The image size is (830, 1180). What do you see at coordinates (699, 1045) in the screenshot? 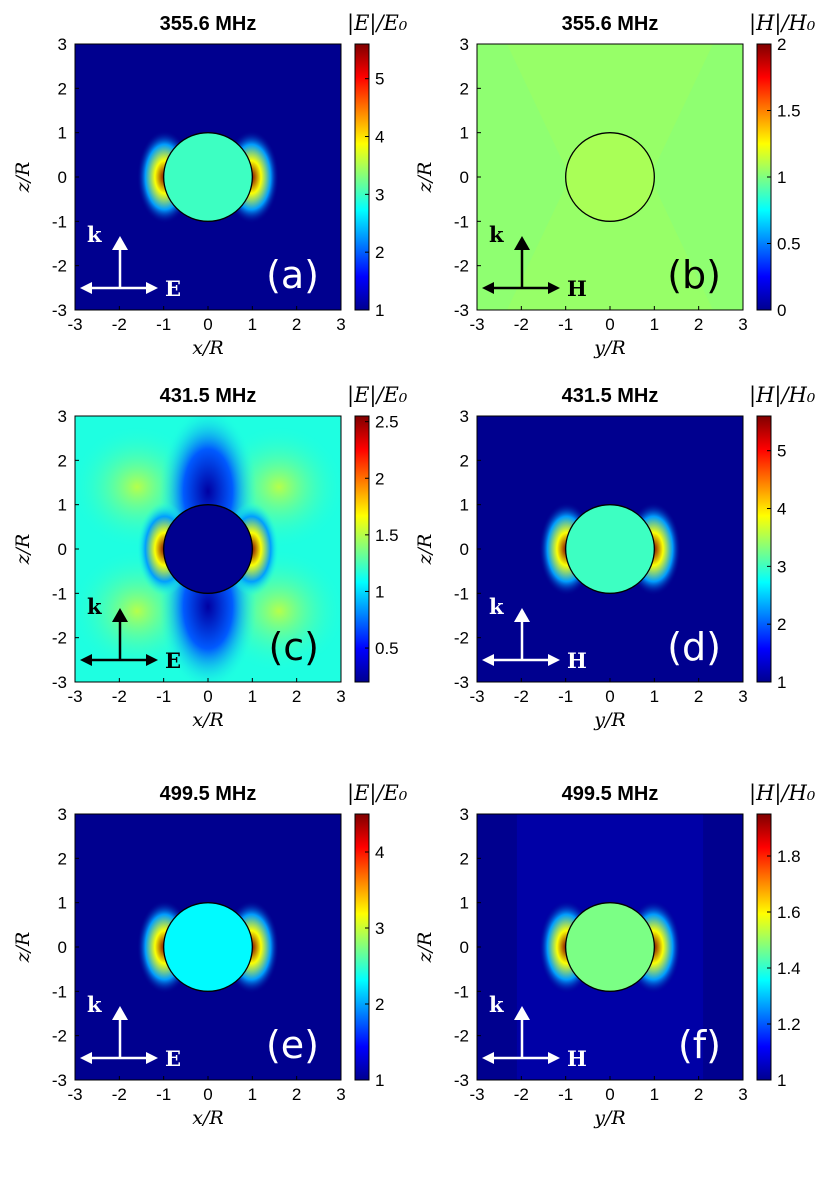
I see `panel-letter: (f)` at bounding box center [699, 1045].